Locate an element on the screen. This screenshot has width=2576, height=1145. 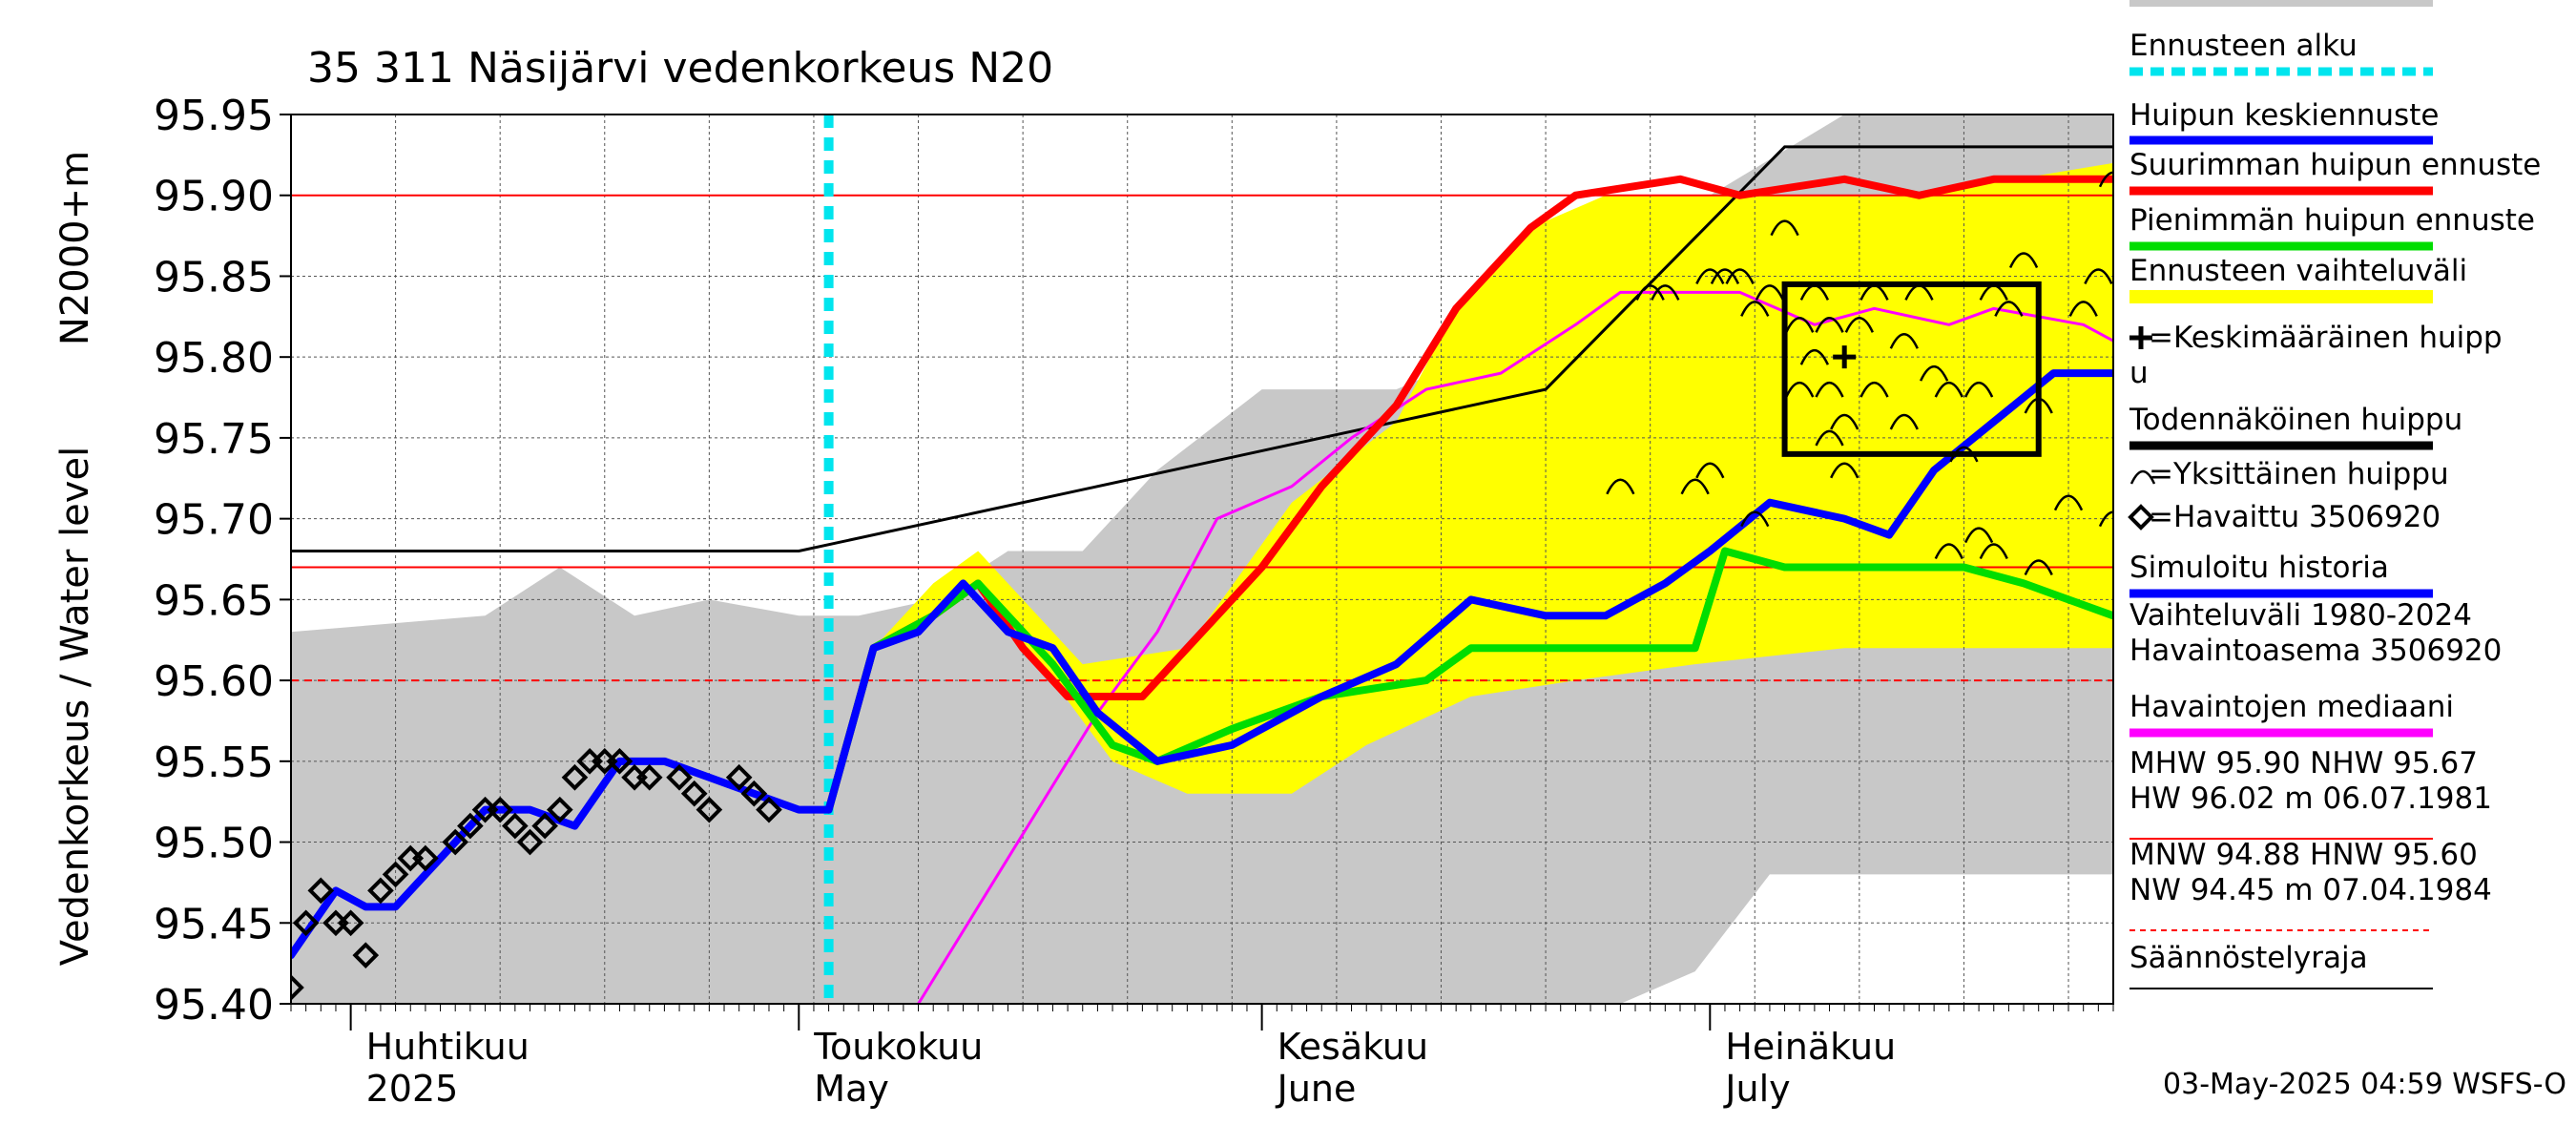
y-tick-label: 95.75 is located at coordinates (214, 440).